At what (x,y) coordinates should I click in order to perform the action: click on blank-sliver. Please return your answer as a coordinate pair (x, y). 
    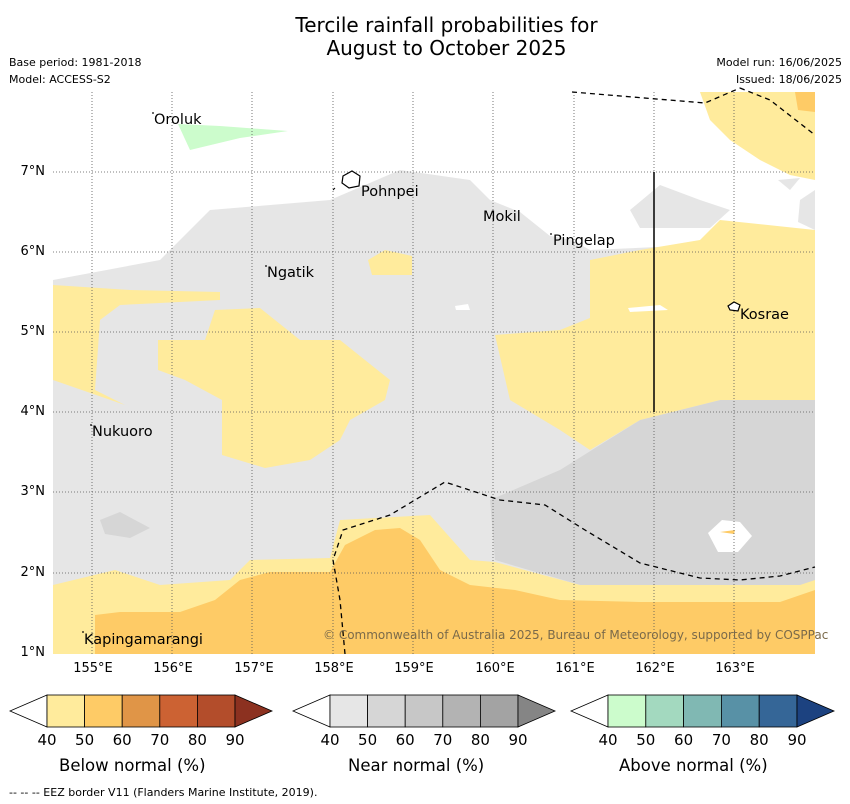
    Looking at the image, I should click on (648, 308).